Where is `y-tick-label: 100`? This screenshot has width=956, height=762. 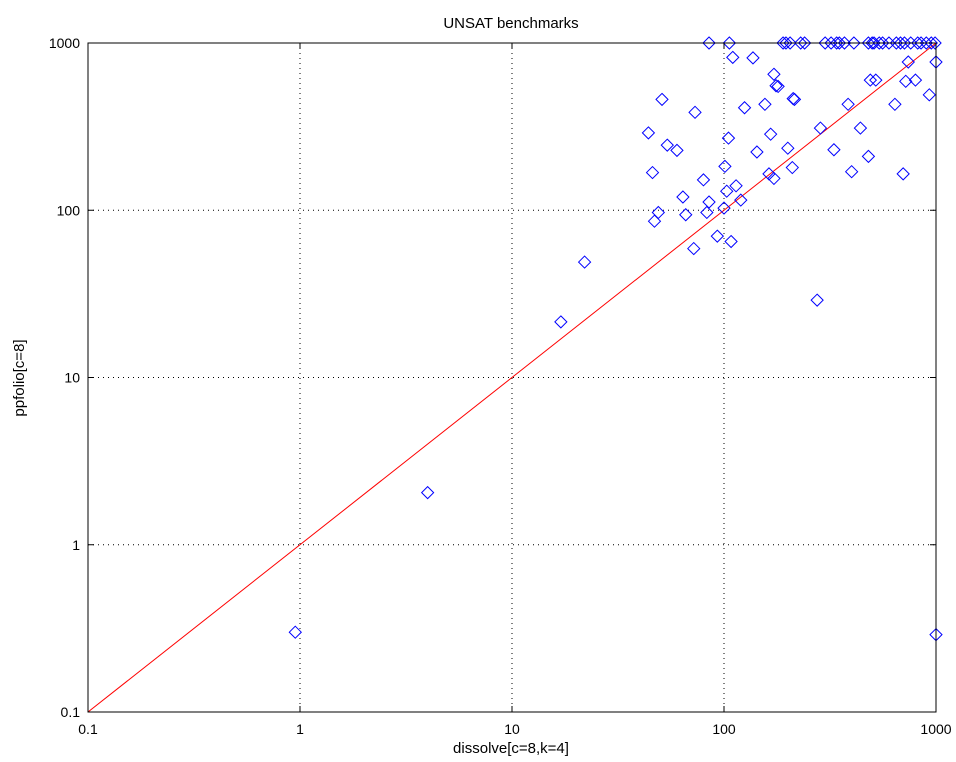 y-tick-label: 100 is located at coordinates (69, 210).